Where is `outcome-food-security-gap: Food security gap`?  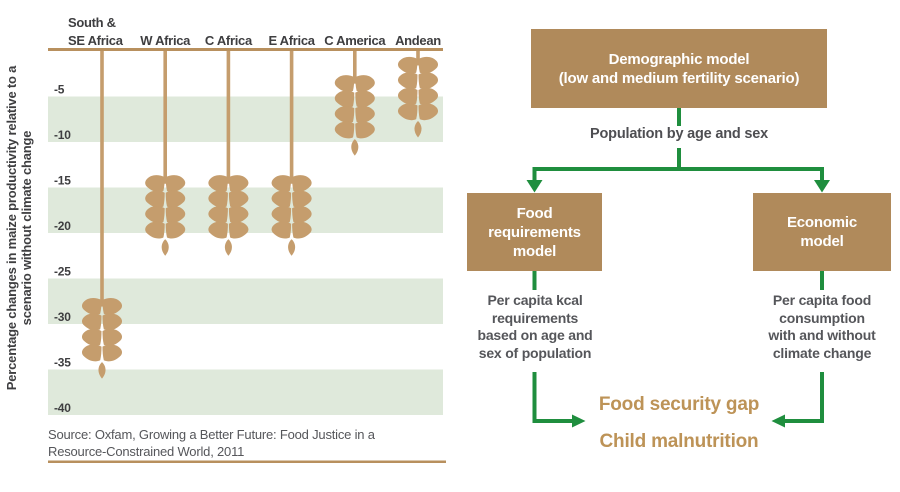
outcome-food-security-gap: Food security gap is located at coordinates (679, 404).